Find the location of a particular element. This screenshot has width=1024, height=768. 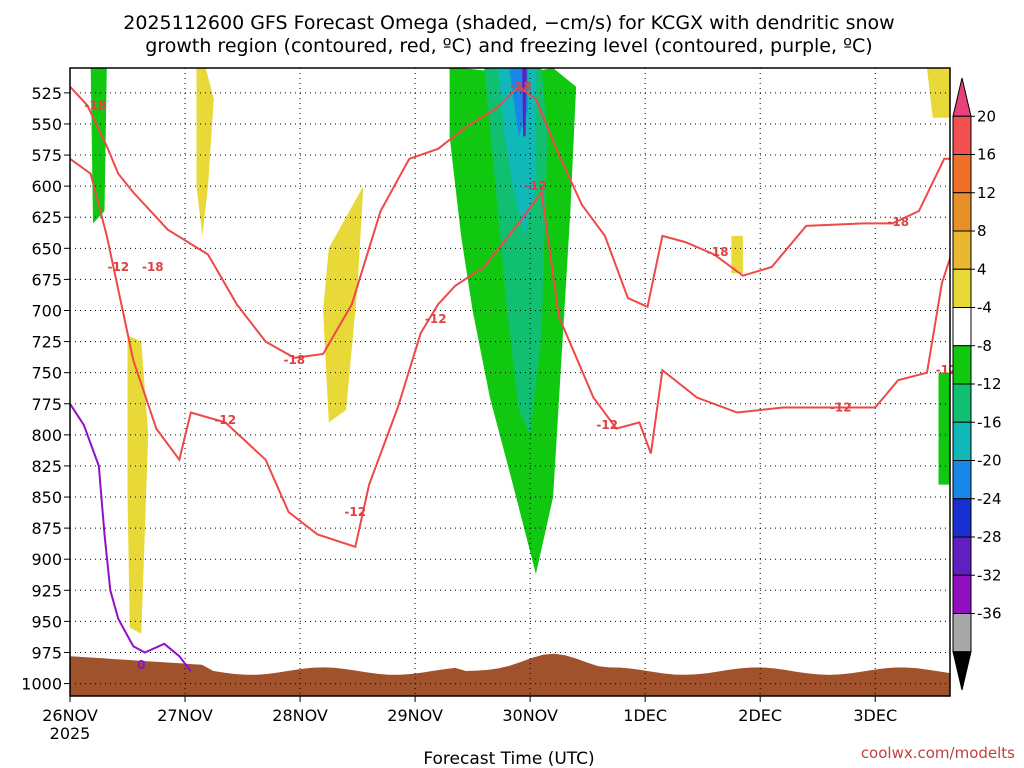

y-tick-label: 925 is located at coordinates (46, 590).